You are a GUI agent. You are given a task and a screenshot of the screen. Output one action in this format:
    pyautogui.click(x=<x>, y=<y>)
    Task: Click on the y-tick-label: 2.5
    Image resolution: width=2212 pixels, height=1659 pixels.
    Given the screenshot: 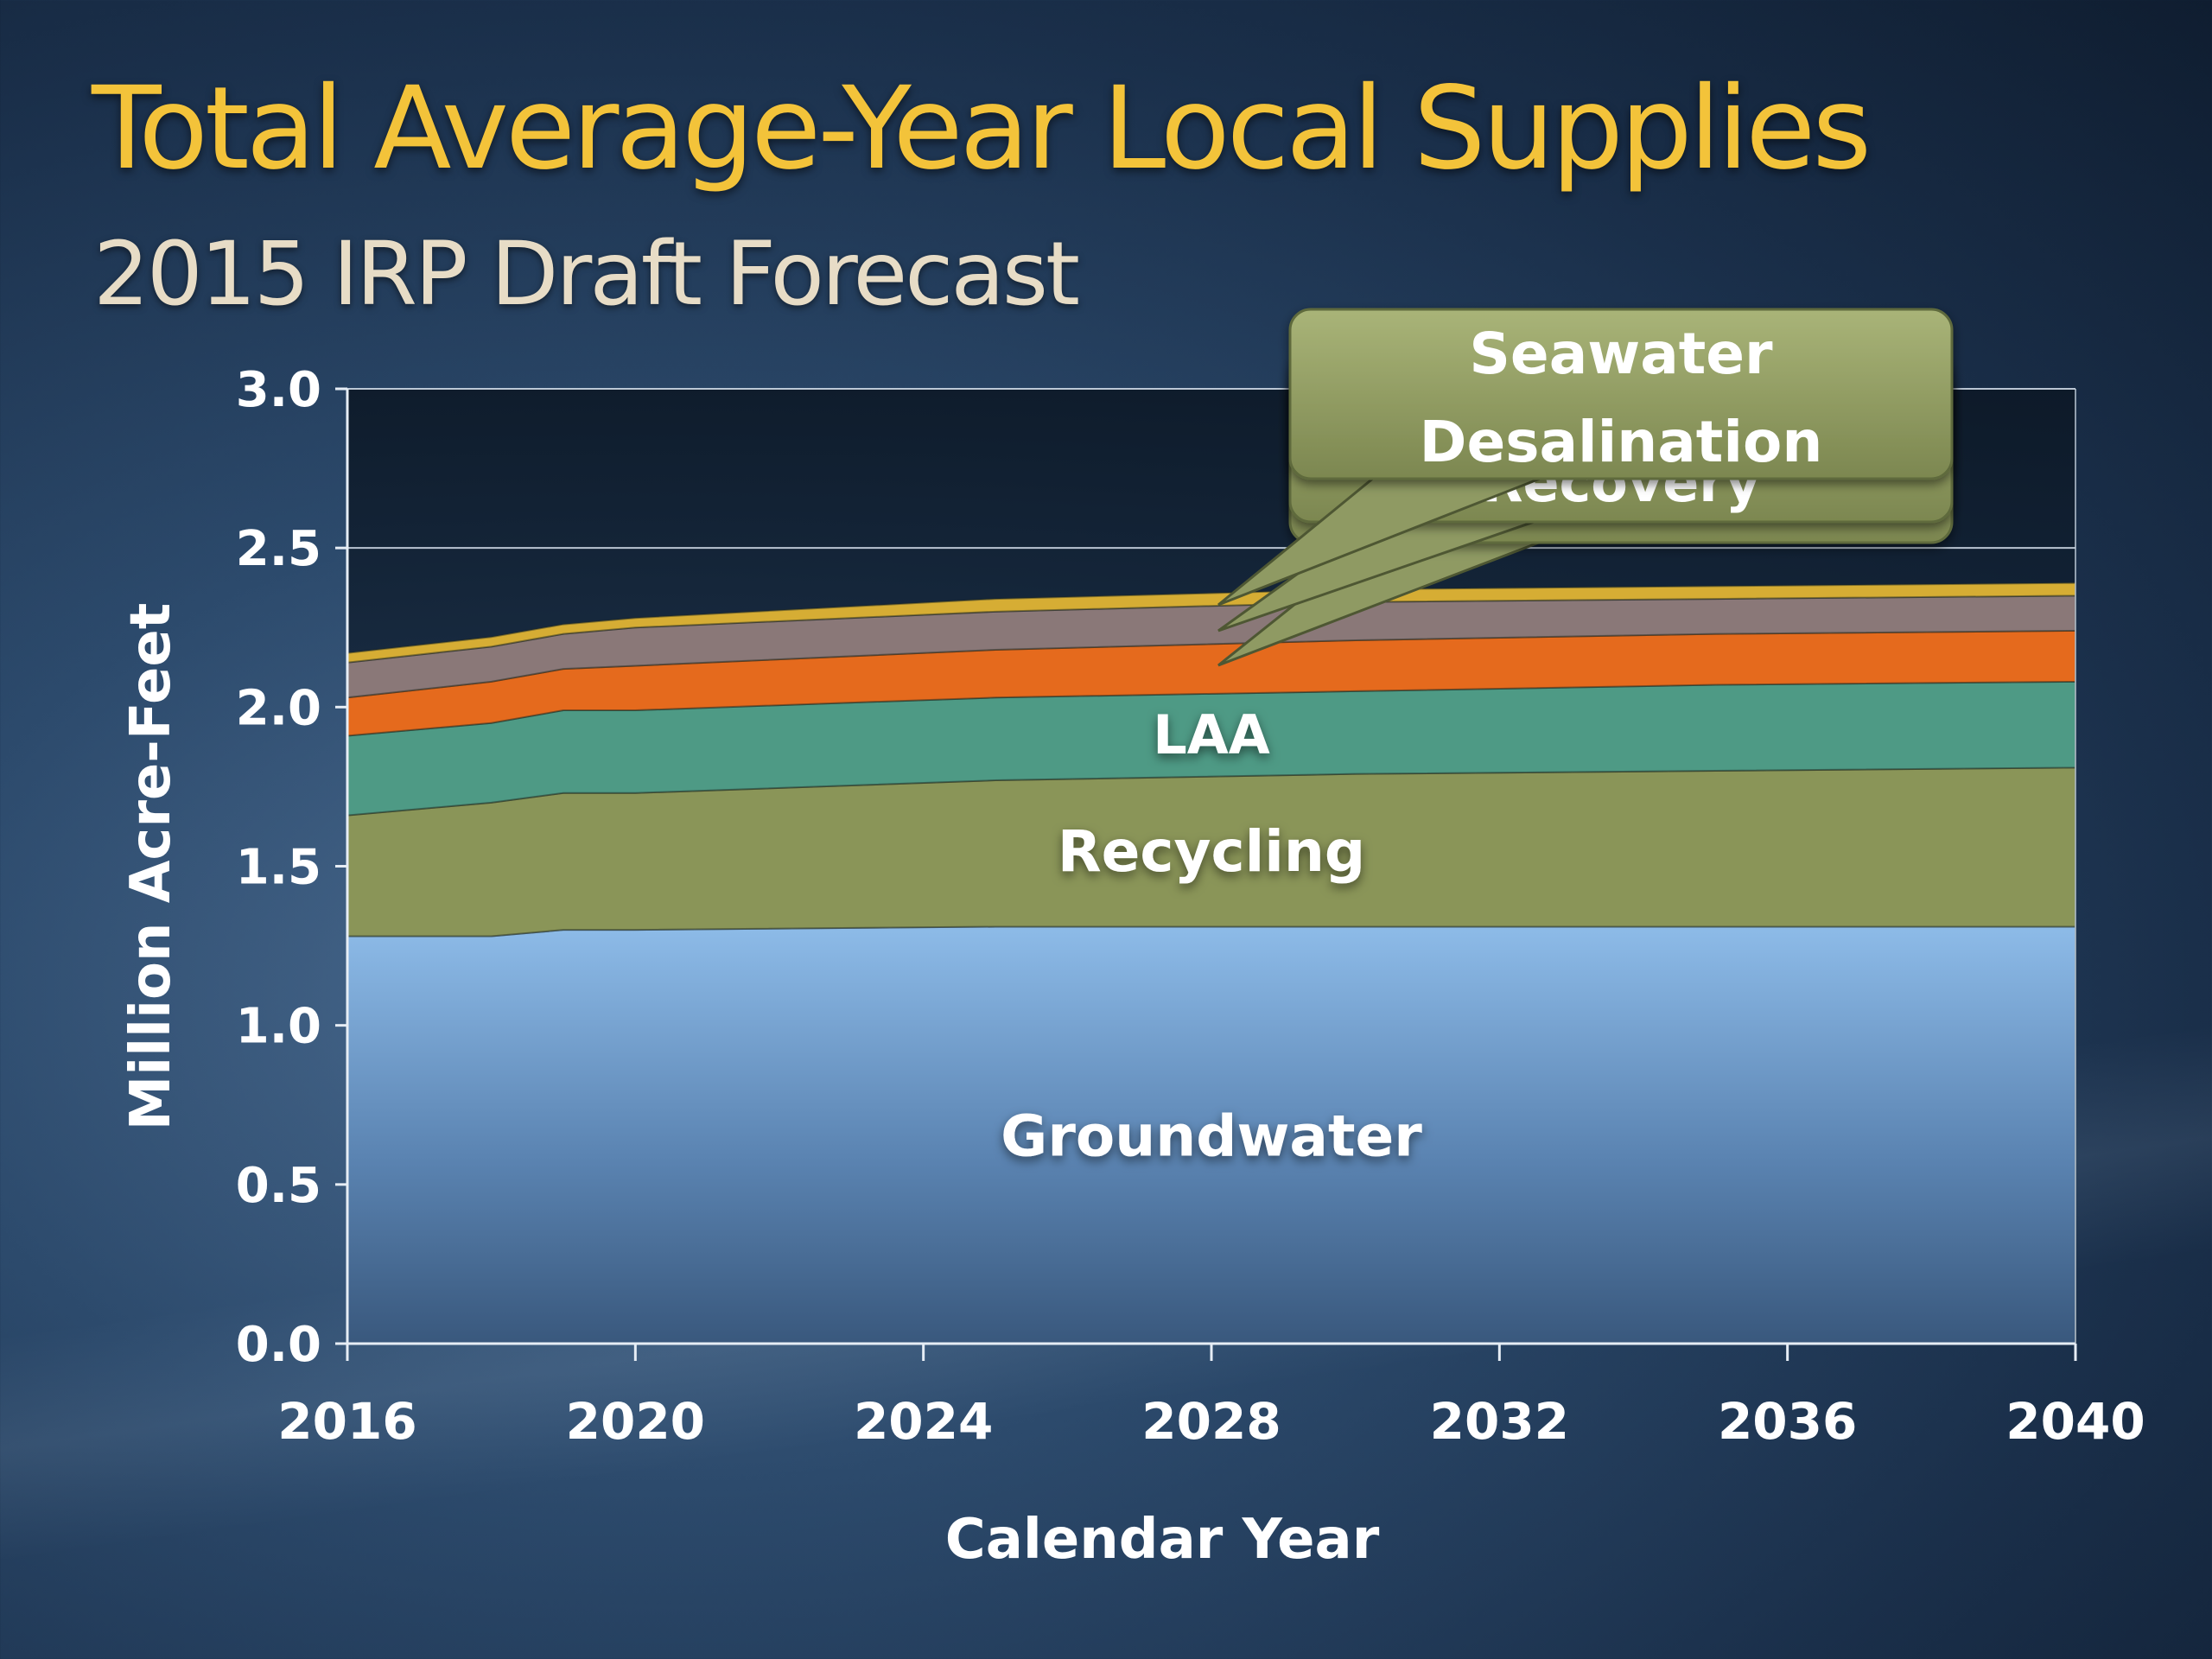 What is the action you would take?
    pyautogui.click(x=278, y=549)
    